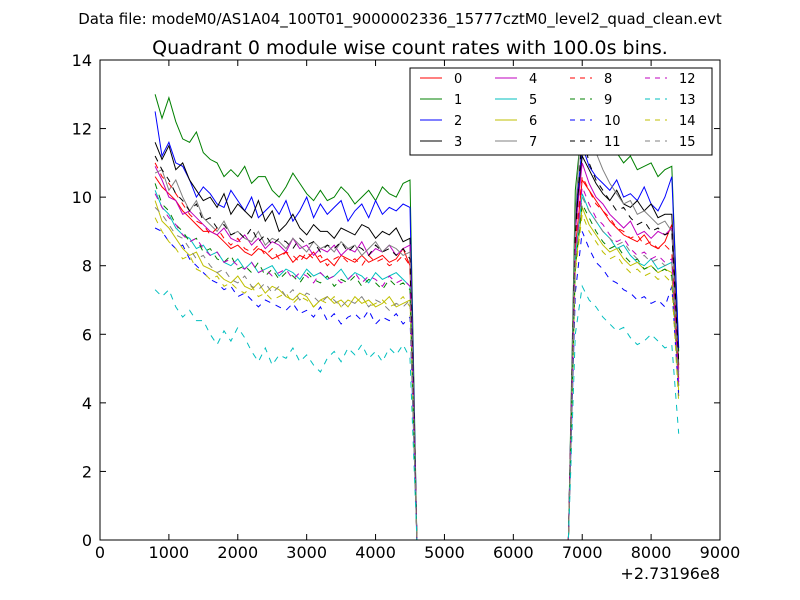 This screenshot has height=600, width=800. I want to click on x-tick-label: 2000, so click(237, 552).